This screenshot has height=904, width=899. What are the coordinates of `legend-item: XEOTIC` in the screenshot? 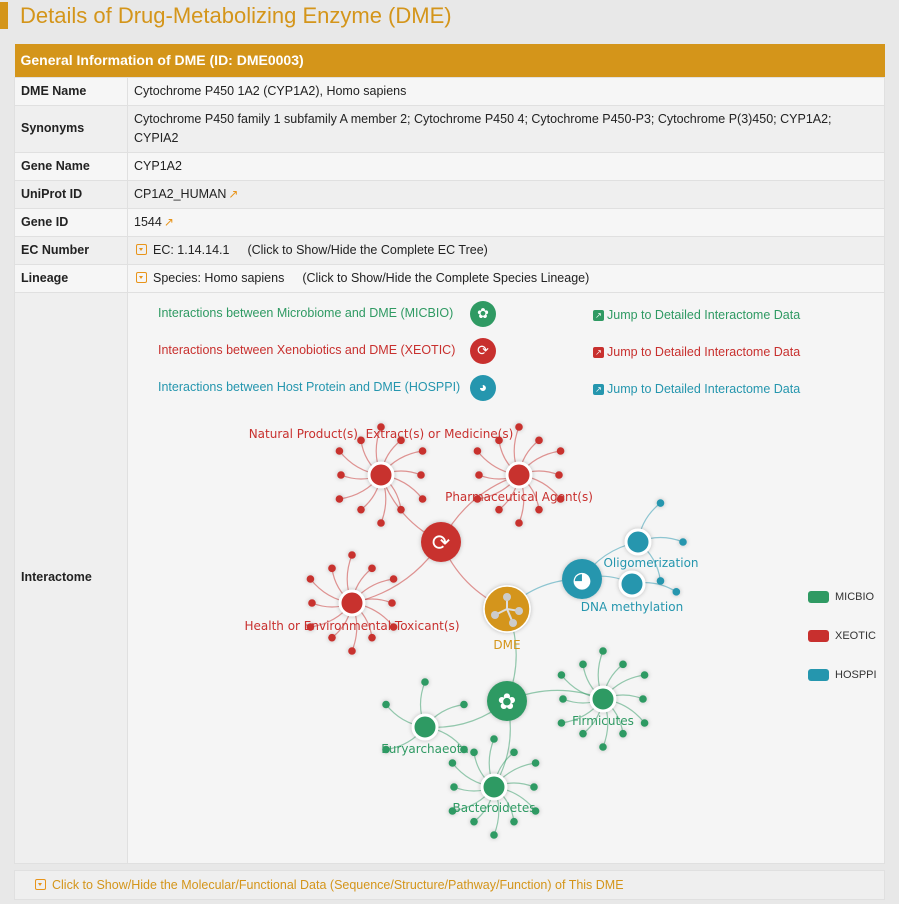 It's located at (842, 636).